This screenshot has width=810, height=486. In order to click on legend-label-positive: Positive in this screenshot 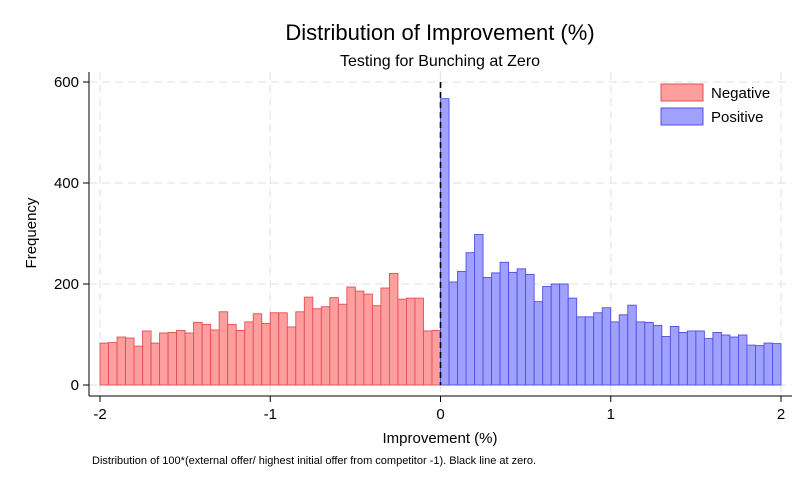, I will do `click(737, 117)`.